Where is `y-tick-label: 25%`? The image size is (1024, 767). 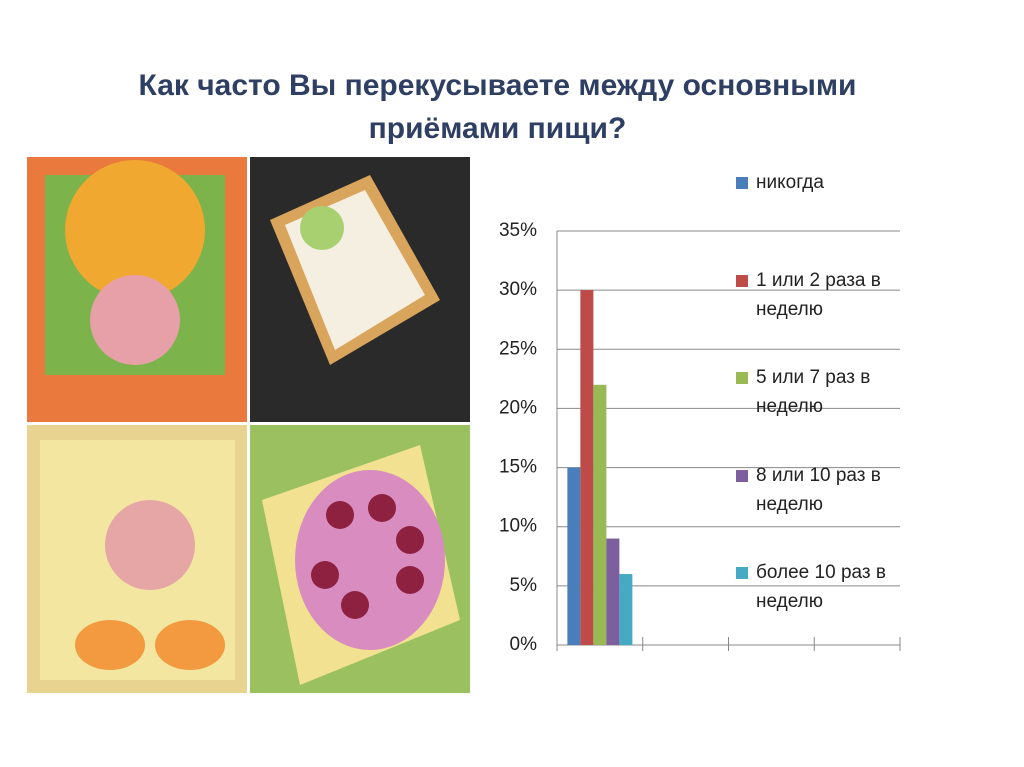 y-tick-label: 25% is located at coordinates (518, 348).